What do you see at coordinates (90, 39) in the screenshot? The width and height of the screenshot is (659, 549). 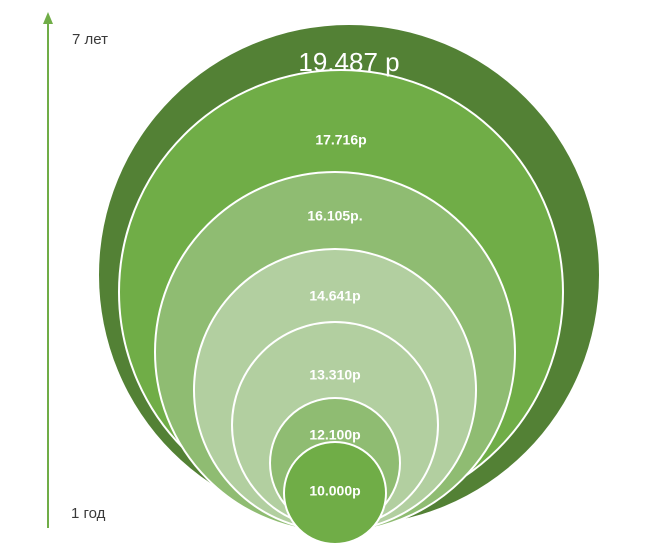 I see `axis-top-label: 7 лет` at bounding box center [90, 39].